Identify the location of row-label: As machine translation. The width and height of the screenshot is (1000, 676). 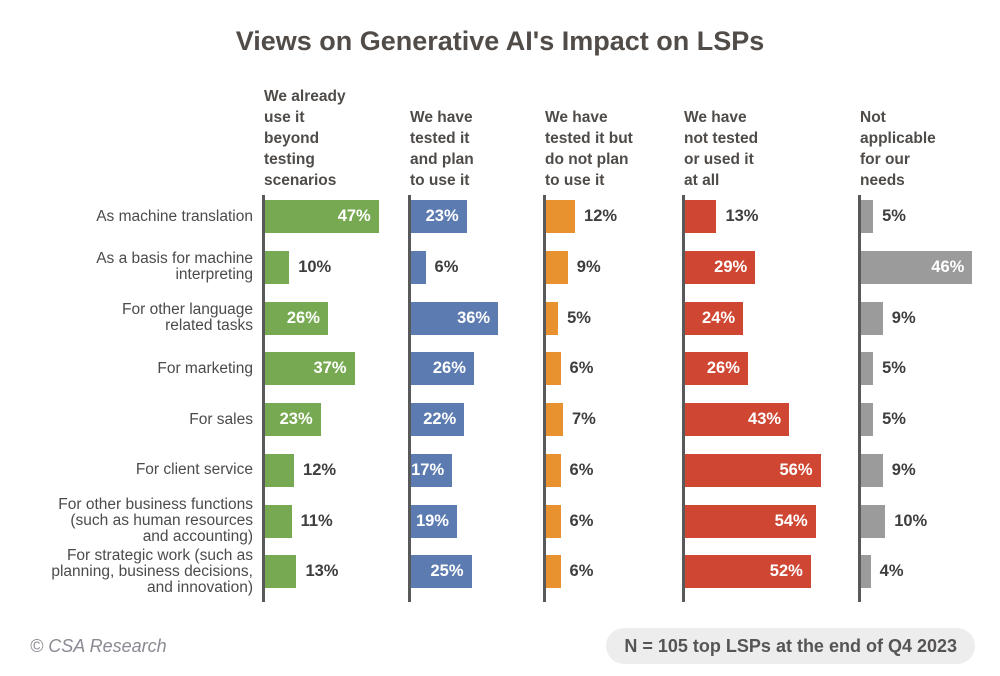
(174, 216).